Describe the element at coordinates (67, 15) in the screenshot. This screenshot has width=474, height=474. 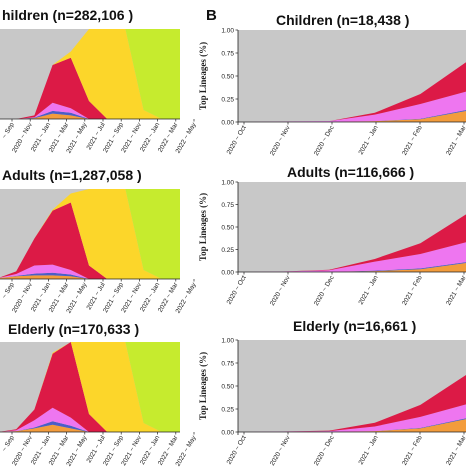
I see `chart-title: hildren (n=282,106 )` at that location.